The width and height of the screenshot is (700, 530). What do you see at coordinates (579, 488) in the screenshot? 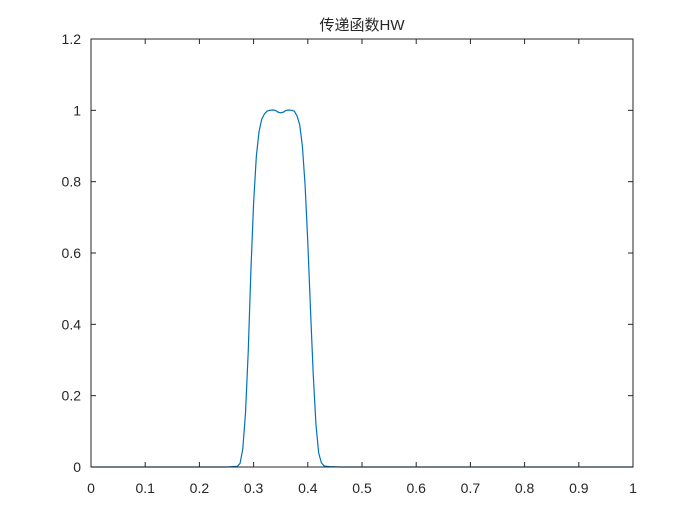
I see `x-tick-label: 0.9` at bounding box center [579, 488].